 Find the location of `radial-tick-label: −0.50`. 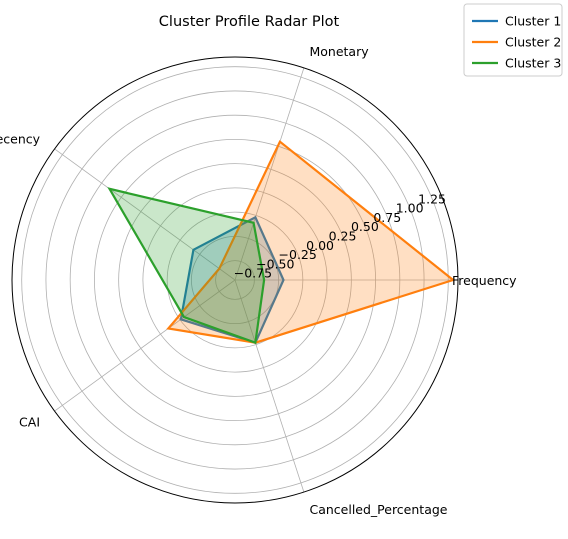

radial-tick-label: −0.50 is located at coordinates (275, 263).